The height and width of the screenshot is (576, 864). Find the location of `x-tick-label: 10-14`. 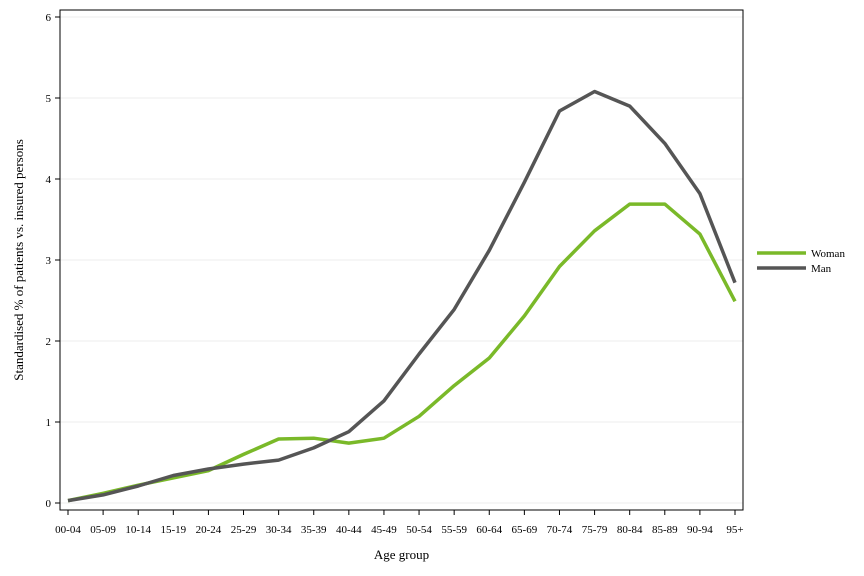

x-tick-label: 10-14 is located at coordinates (138, 530).